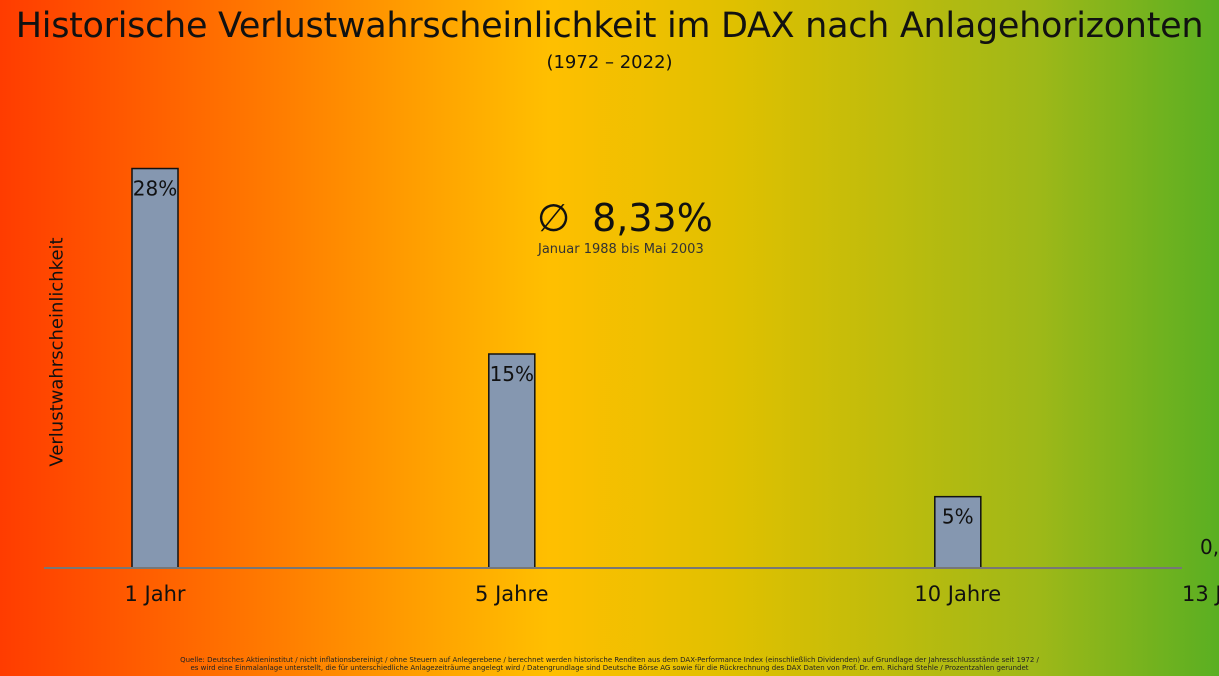  Describe the element at coordinates (1209, 547) in the screenshot. I see `value-label-13: 0,0%` at that location.